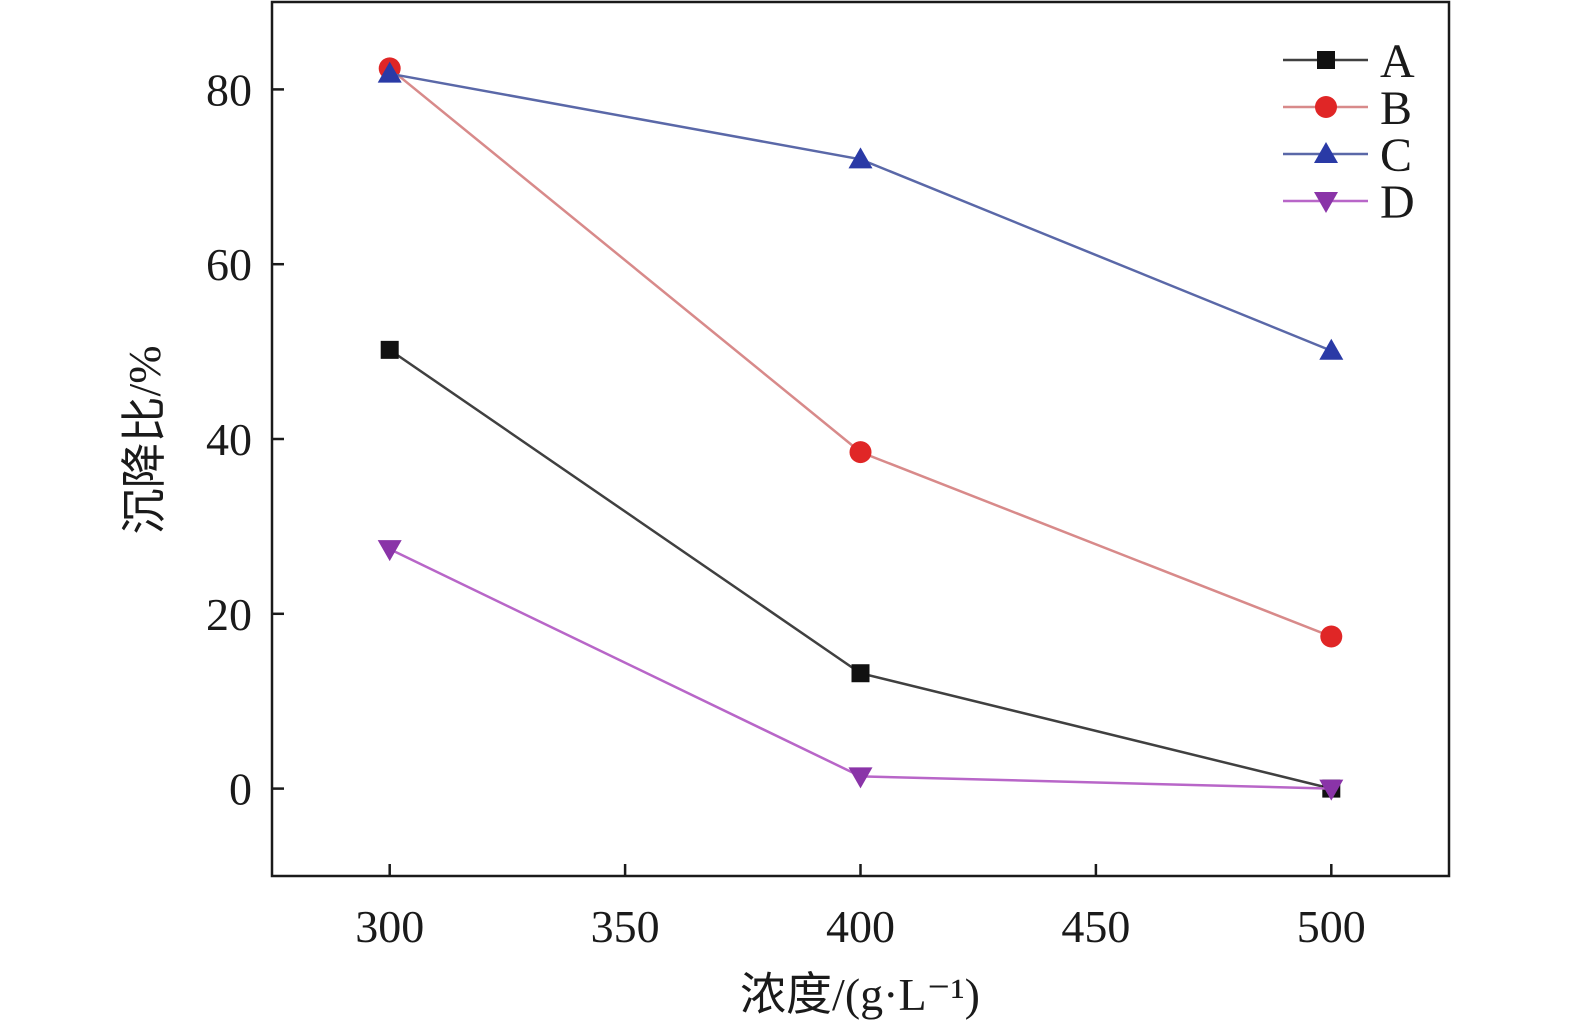 This screenshot has height=1030, width=1575. What do you see at coordinates (1349, 61) in the screenshot?
I see `legend-item: A` at bounding box center [1349, 61].